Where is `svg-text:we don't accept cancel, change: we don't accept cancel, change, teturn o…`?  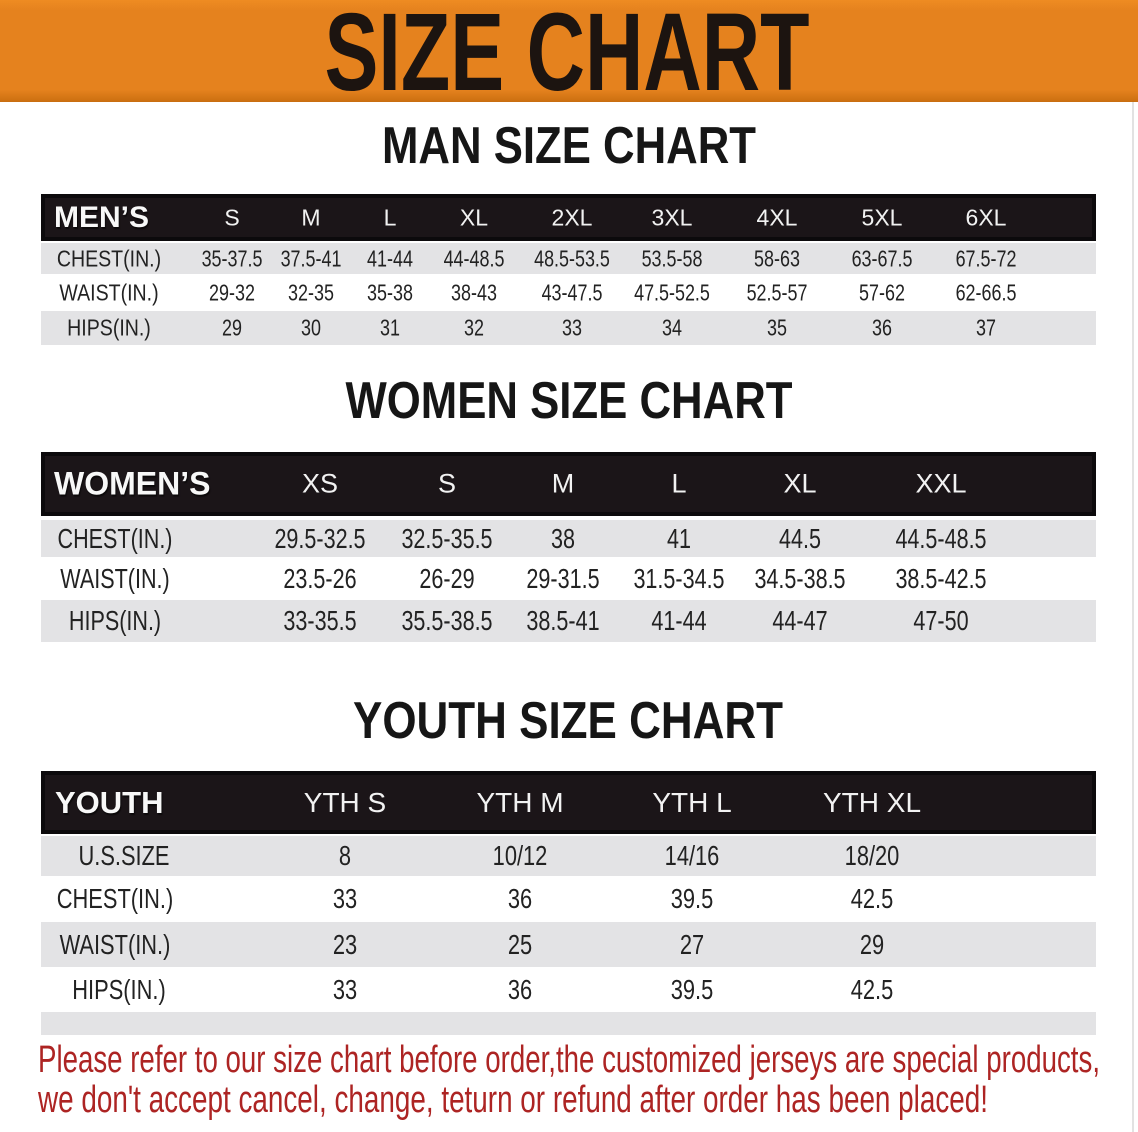 svg-text:we don't accept cancel, change: we don't accept cancel, change, teturn o… is located at coordinates (512, 1100).